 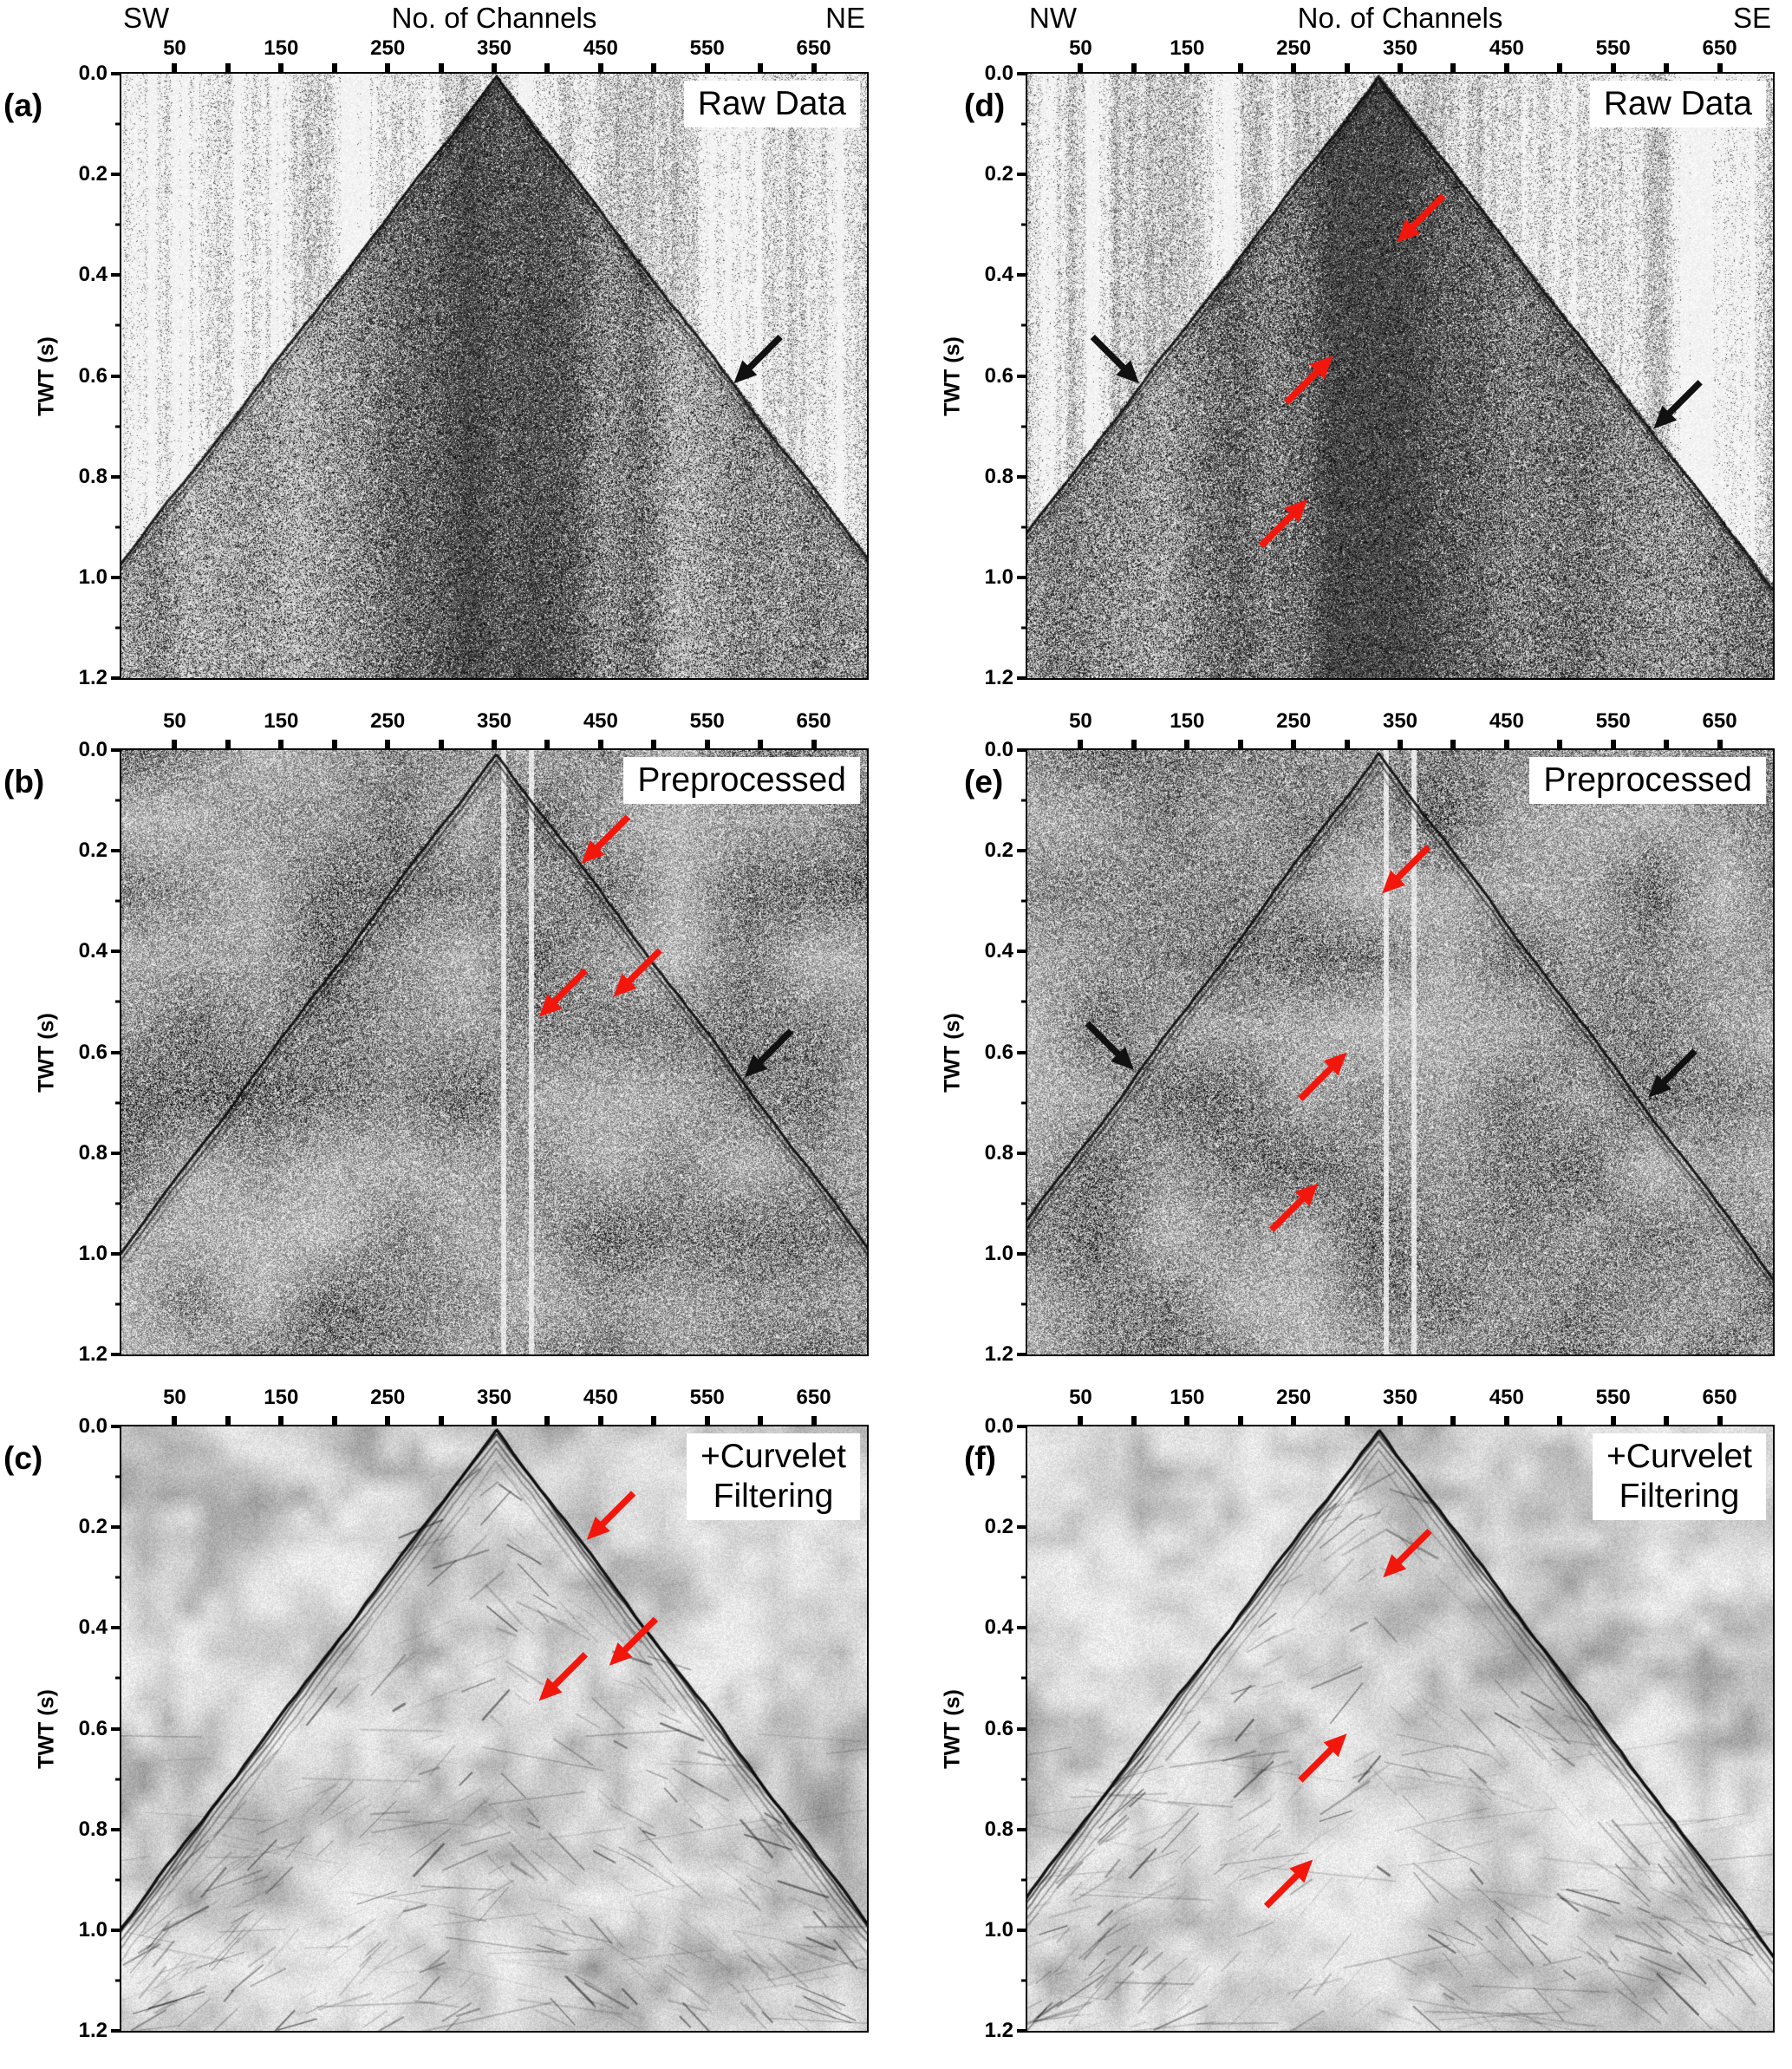 What do you see at coordinates (1400, 376) in the screenshot?
I see `seismic-plot: Raw Data` at bounding box center [1400, 376].